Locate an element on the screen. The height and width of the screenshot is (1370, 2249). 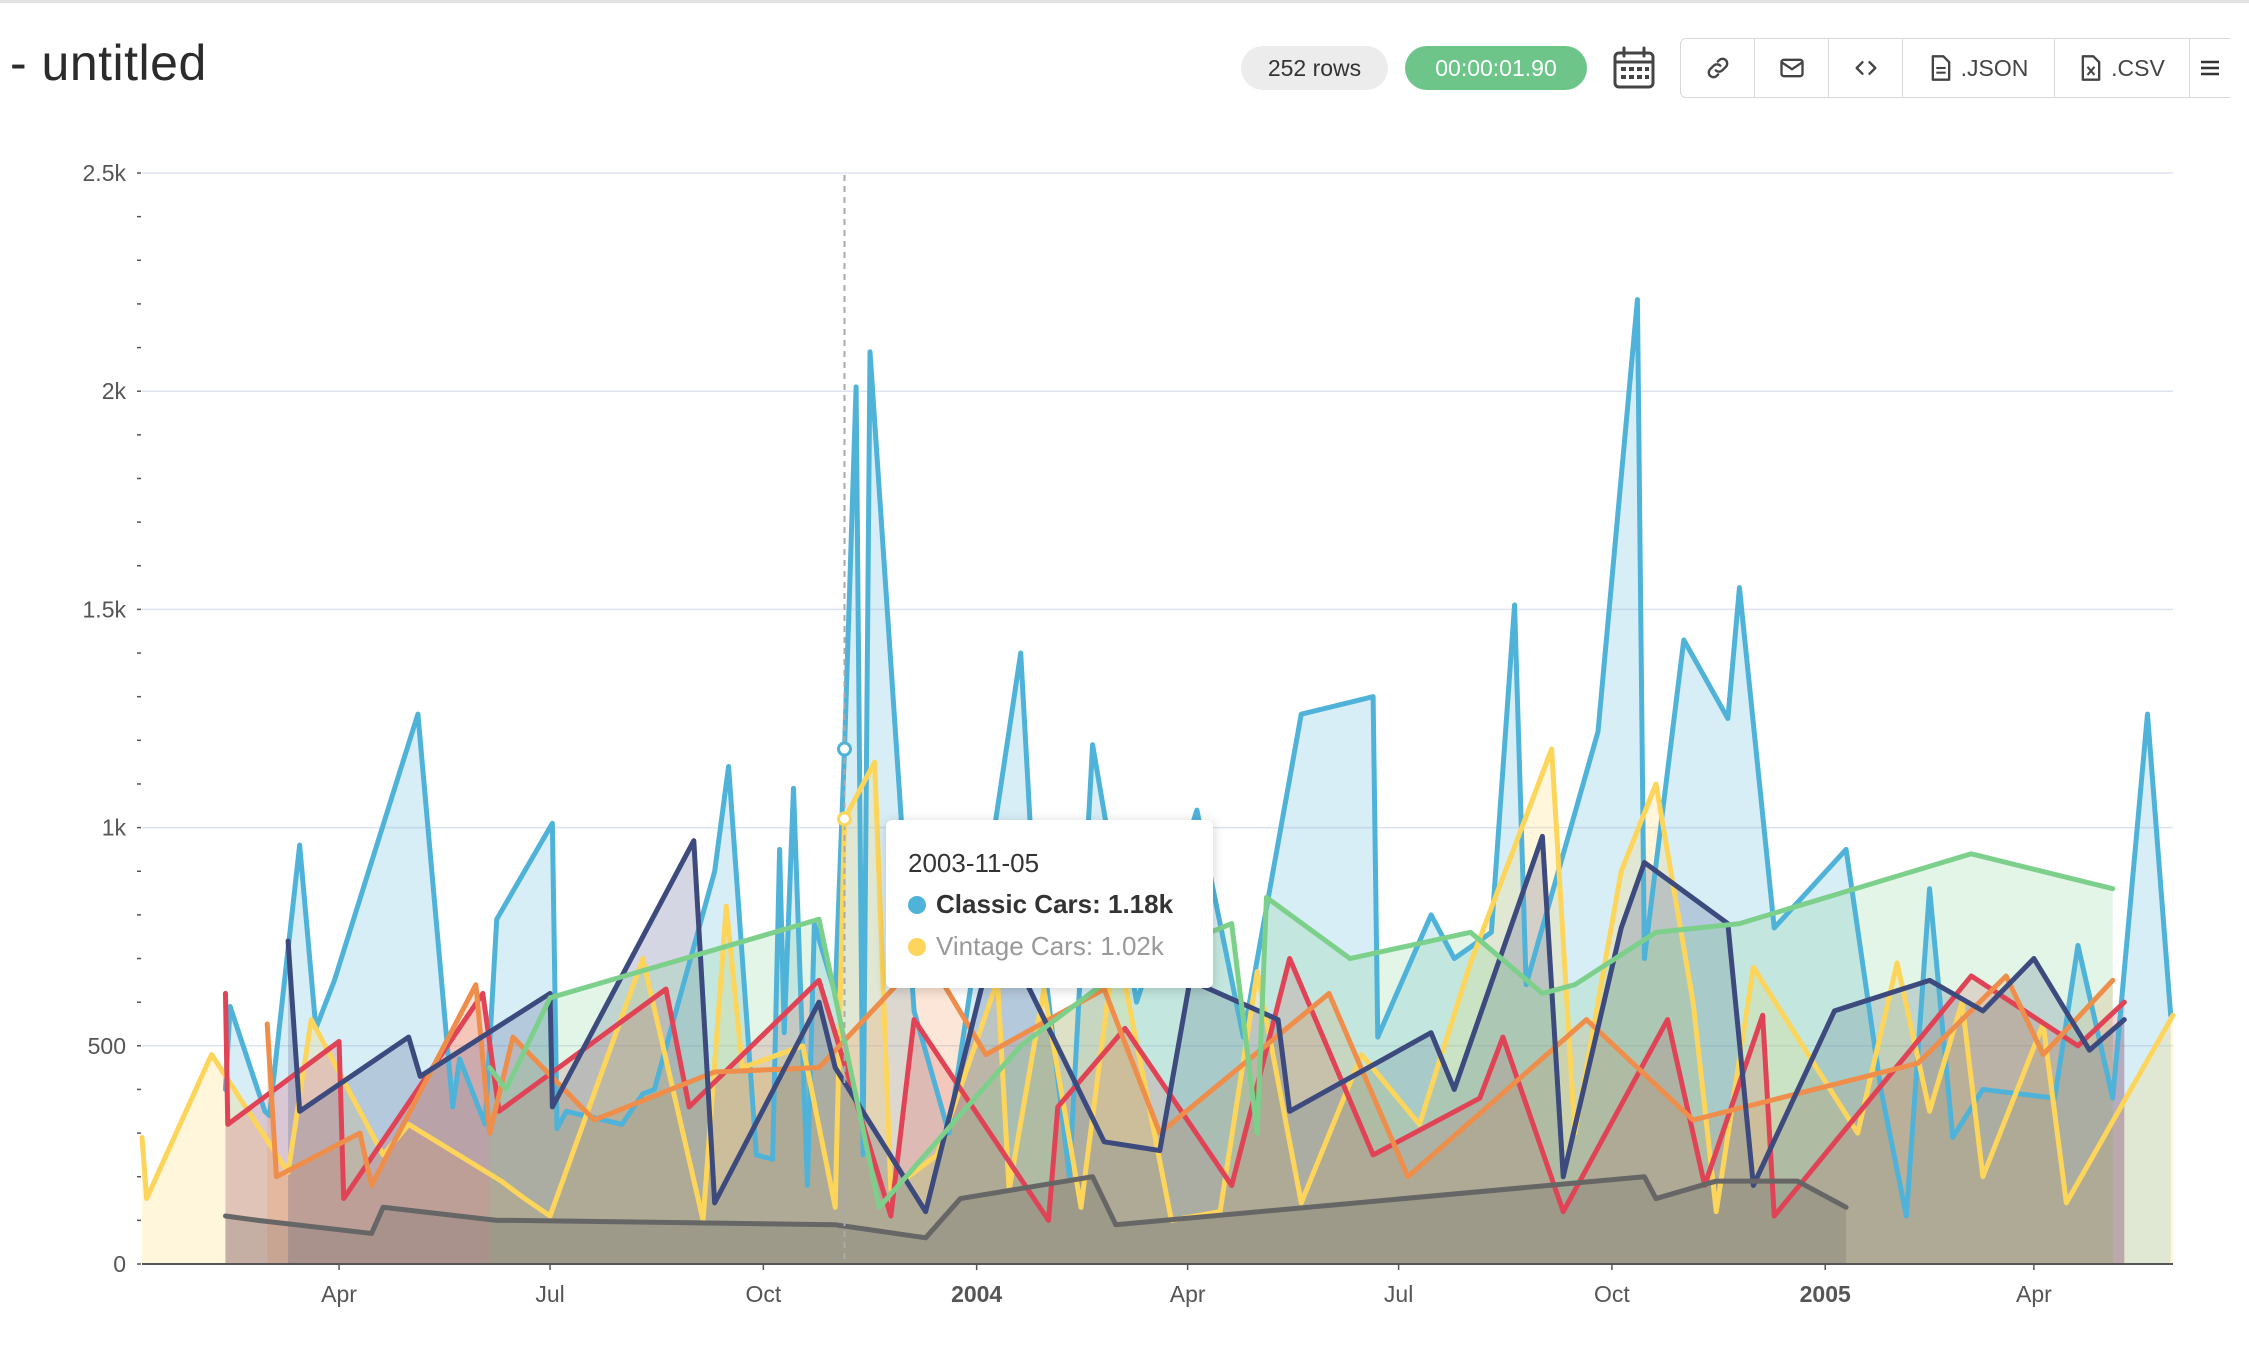
tooltip-item-vintage-cars: Vintage Cars: 1.02k is located at coordinates (1036, 946).